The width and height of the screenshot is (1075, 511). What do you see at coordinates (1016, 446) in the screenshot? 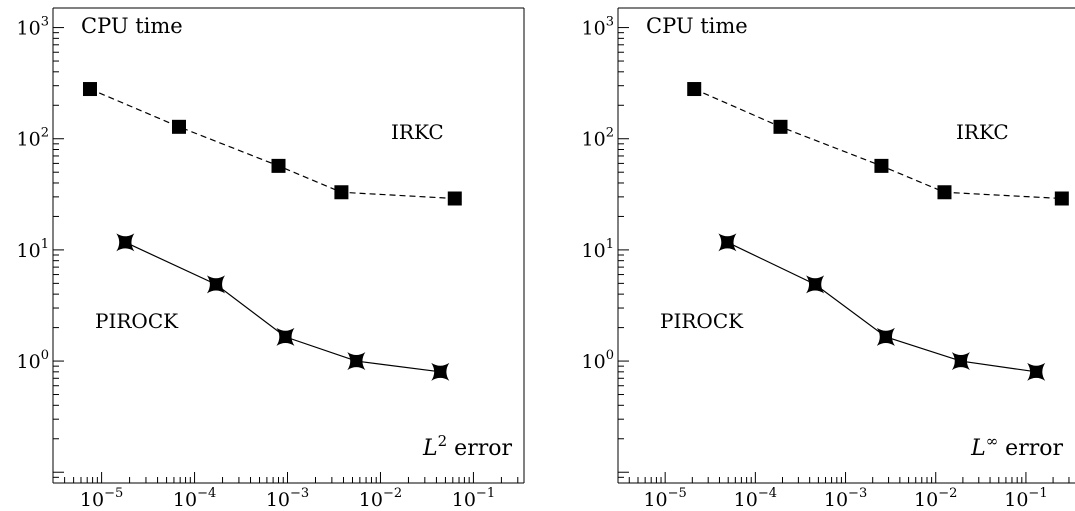
I see `x-axis-label: L∞ error` at bounding box center [1016, 446].